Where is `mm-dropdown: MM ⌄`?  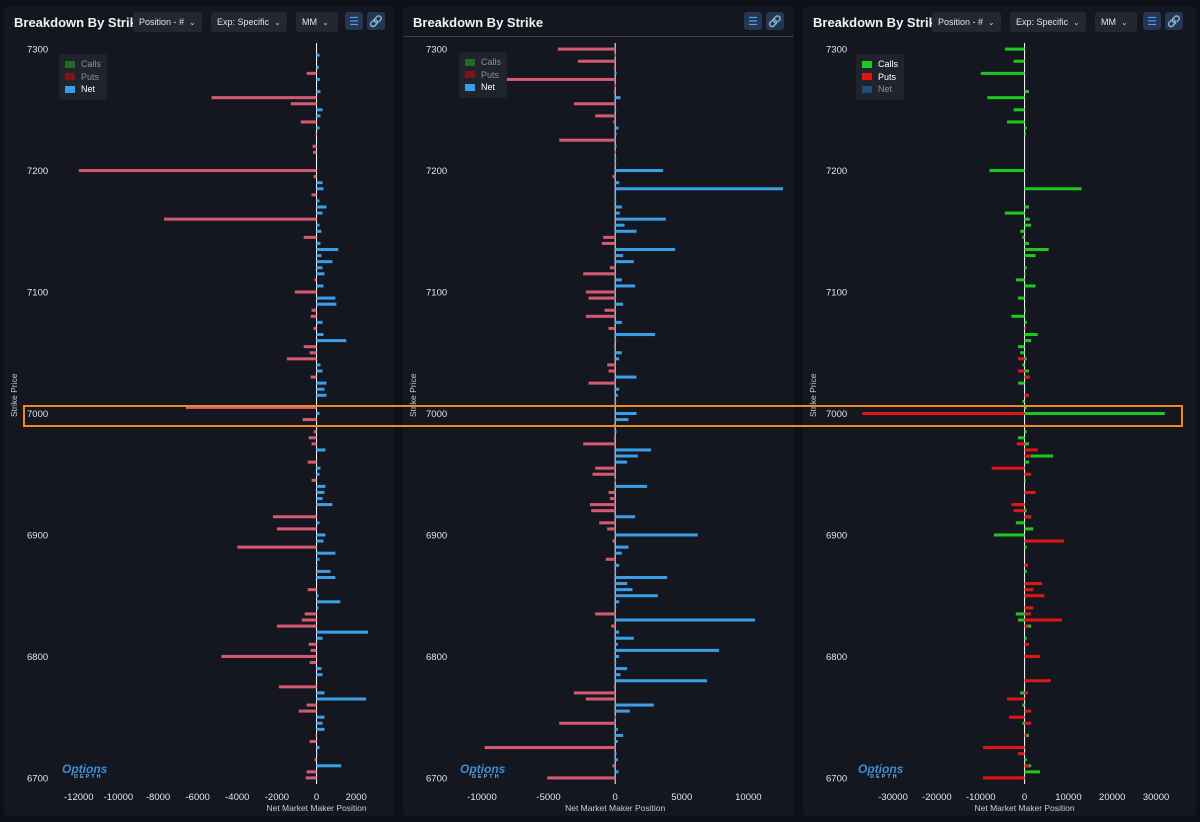
mm-dropdown: MM ⌄ is located at coordinates (317, 22).